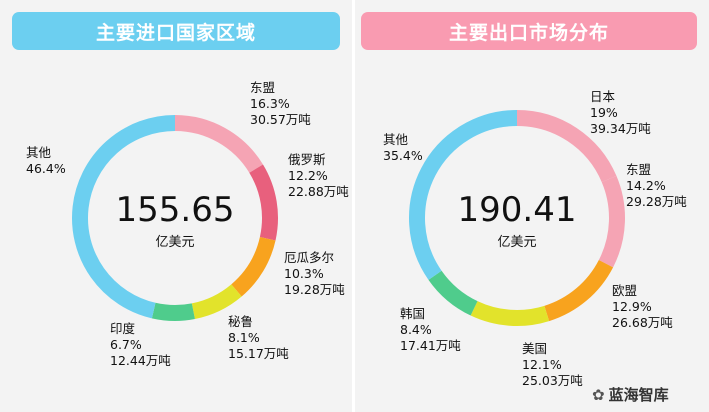 The height and width of the screenshot is (412, 709). Describe the element at coordinates (403, 155) in the screenshot. I see `label-1-5-share_label: 35.4%` at that location.